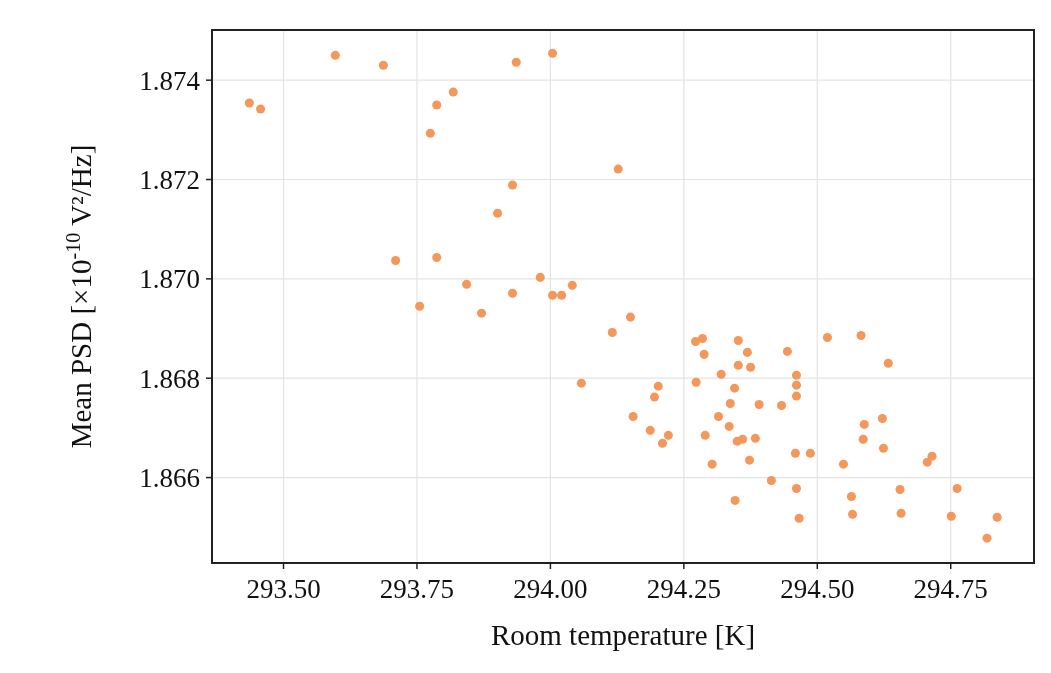  I want to click on y-tick-label: 1.866, so click(169, 478).